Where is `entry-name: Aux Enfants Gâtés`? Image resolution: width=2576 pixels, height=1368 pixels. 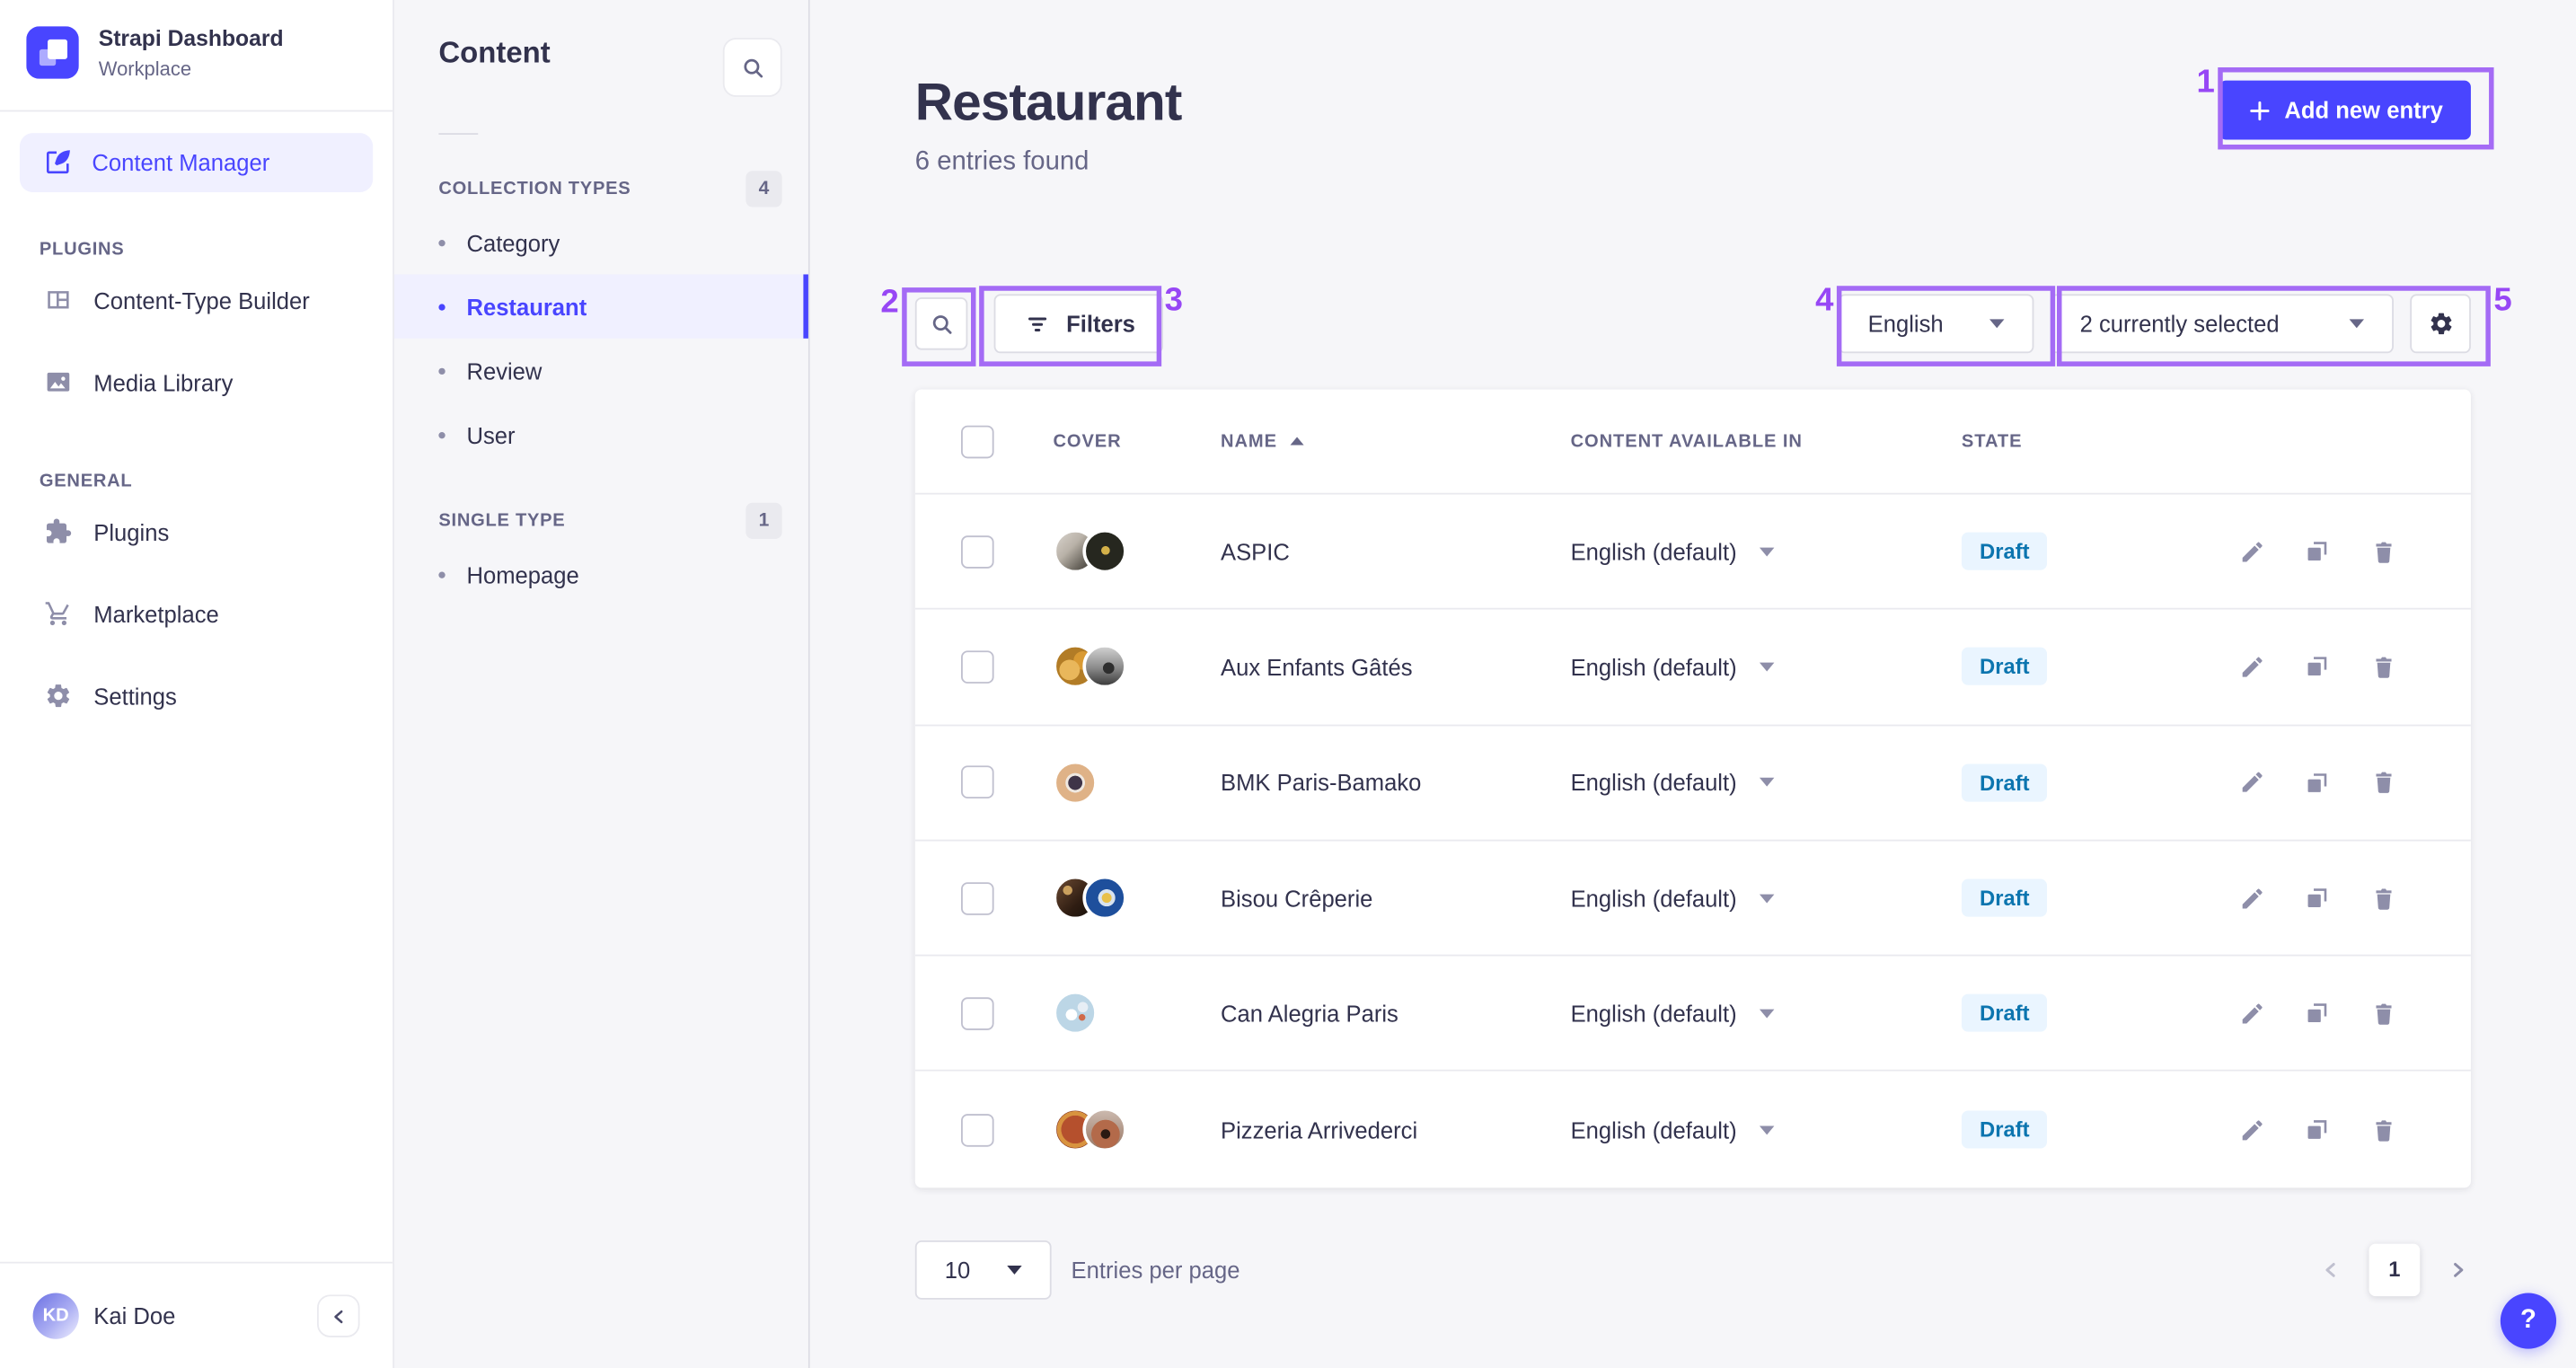 entry-name: Aux Enfants Gâtés is located at coordinates (1317, 667).